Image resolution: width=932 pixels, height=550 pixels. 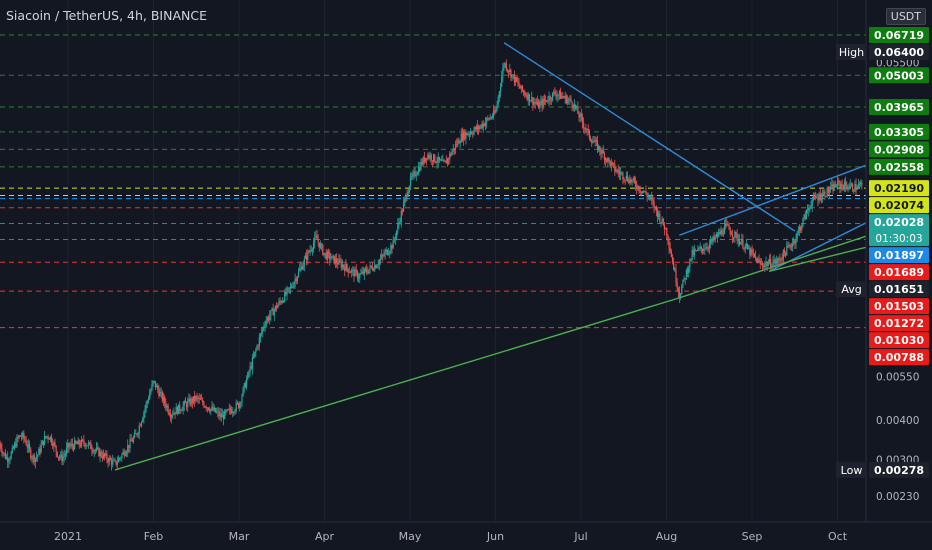 I want to click on time-axis-ticks: 2021 Feb Mar Apr May Jun Jul Aug Sep Oct, so click(x=451, y=536).